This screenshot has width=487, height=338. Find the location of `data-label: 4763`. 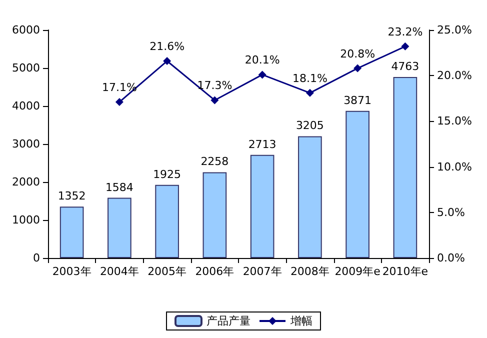

data-label: 4763 is located at coordinates (405, 67).